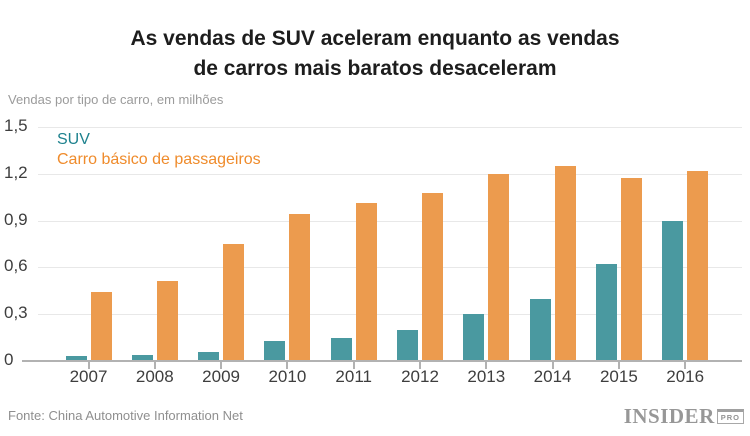  Describe the element at coordinates (16, 219) in the screenshot. I see `y-axis-tick-label: 0,9` at that location.